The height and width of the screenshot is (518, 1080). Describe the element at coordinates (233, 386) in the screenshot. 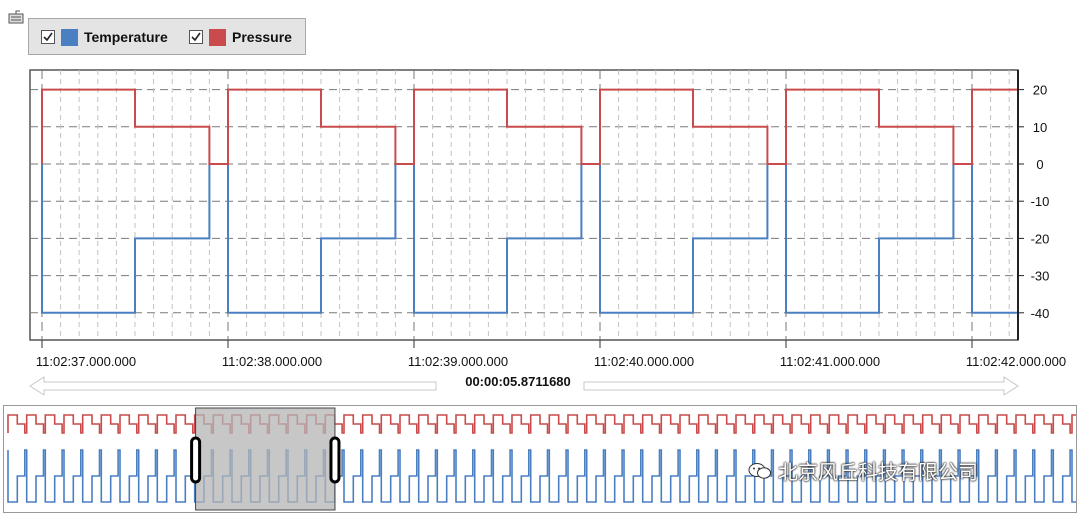

I see `scroll-left-arrow` at that location.